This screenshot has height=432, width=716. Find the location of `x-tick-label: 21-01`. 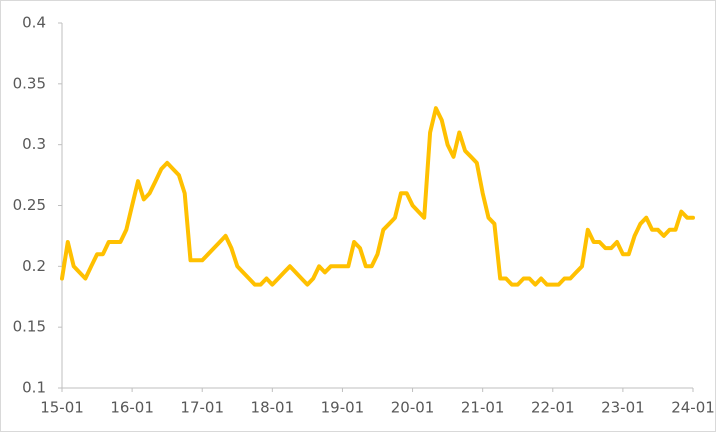

x-tick-label: 21-01 is located at coordinates (483, 408).